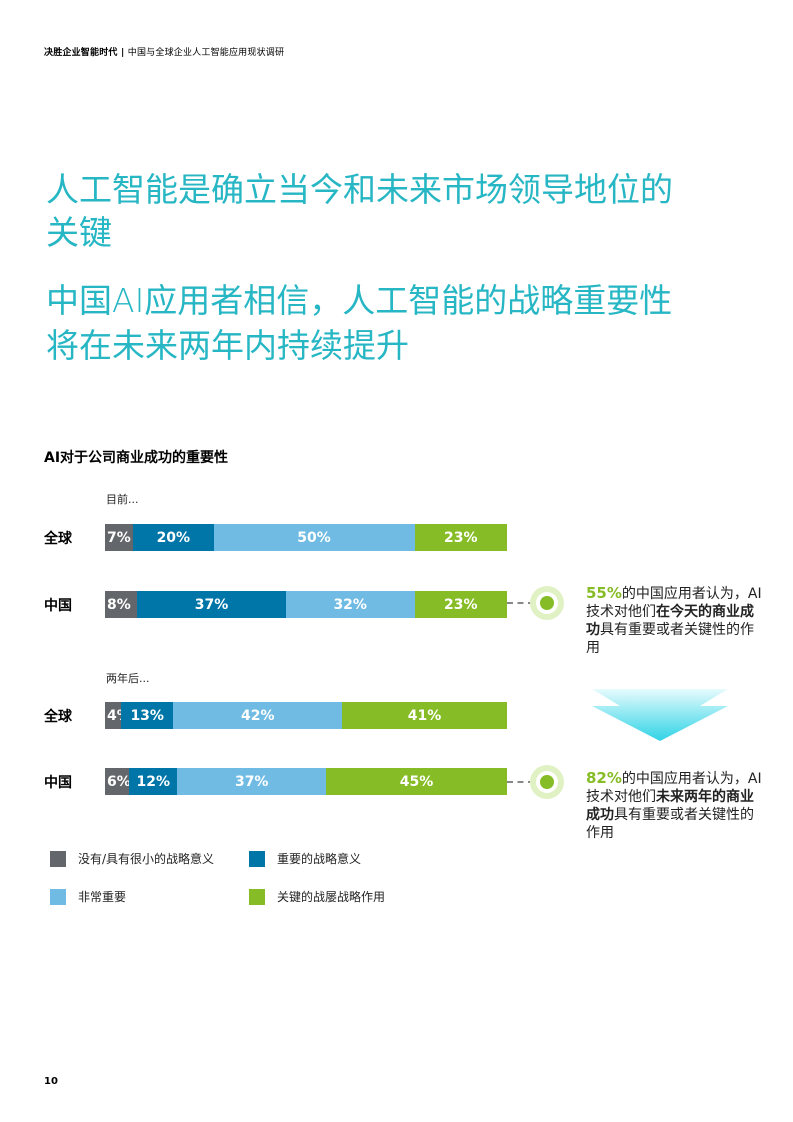  I want to click on callout-text-2: 82%的中国应用者认为，AI技术对他们未来两年的商业成功具有重要或者关键性的作用, so click(676, 805).